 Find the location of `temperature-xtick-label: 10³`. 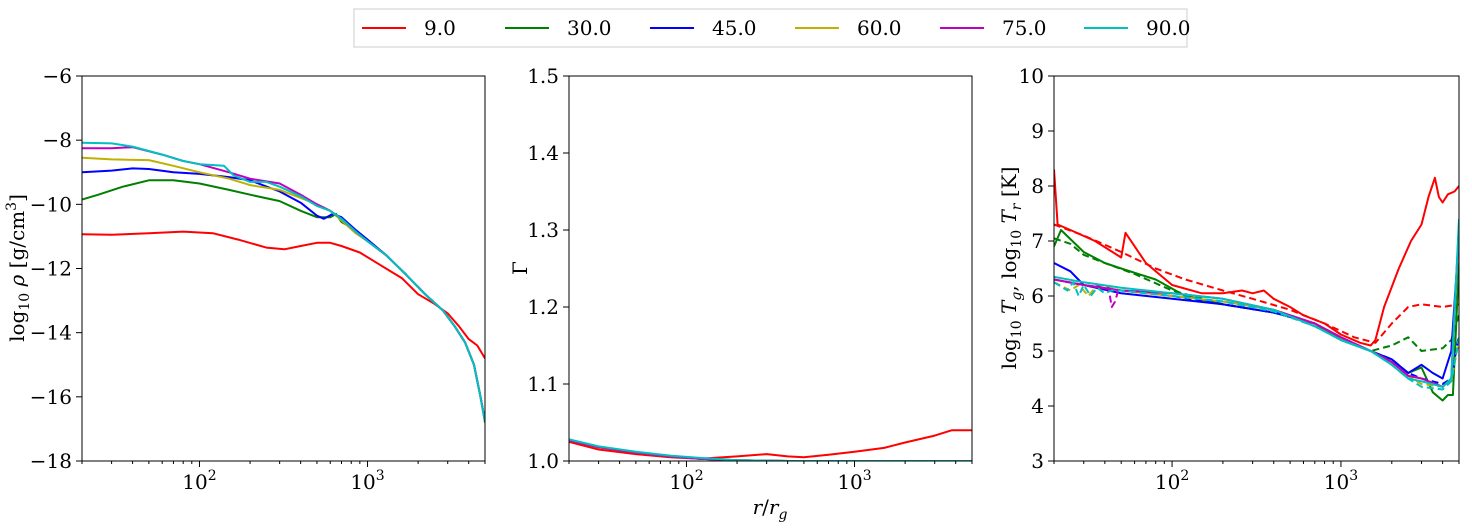

temperature-xtick-label: 10³ is located at coordinates (1341, 481).